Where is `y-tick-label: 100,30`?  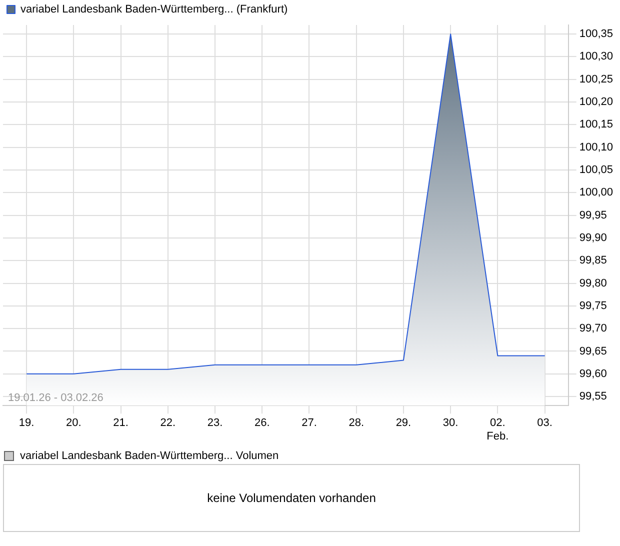 y-tick-label: 100,30 is located at coordinates (596, 56).